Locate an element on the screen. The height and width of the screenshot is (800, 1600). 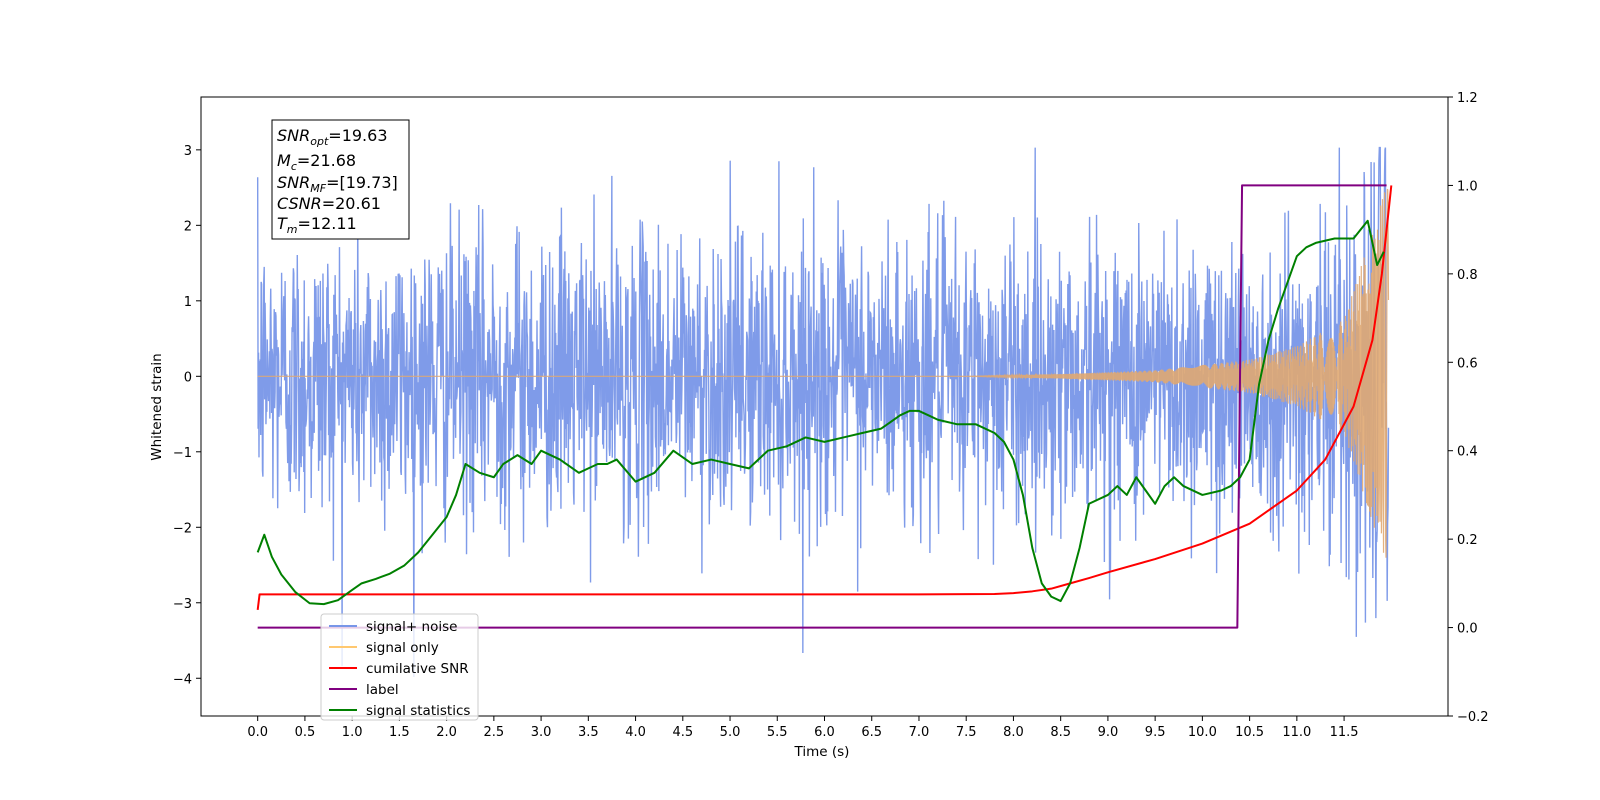
x-tick-label: 10.0 is located at coordinates (1202, 732).